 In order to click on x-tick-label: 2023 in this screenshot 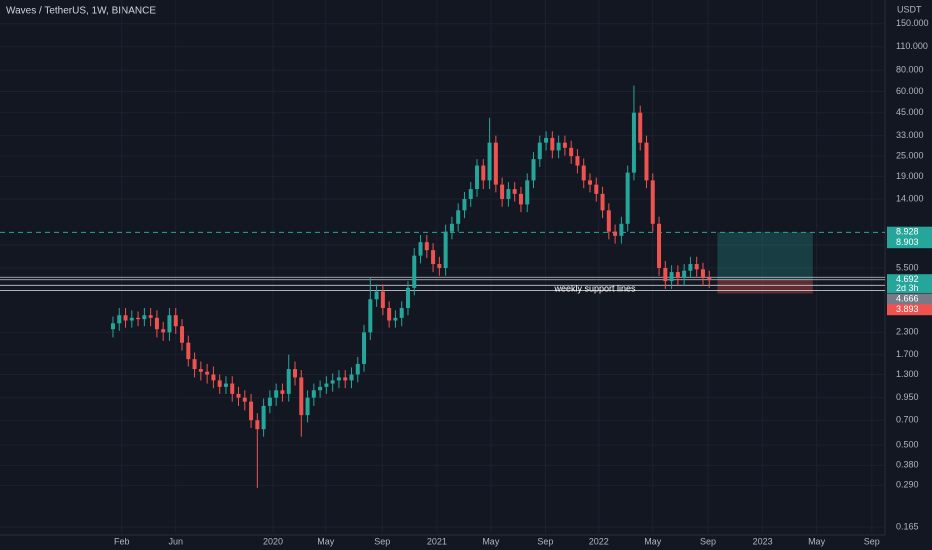, I will do `click(763, 541)`.